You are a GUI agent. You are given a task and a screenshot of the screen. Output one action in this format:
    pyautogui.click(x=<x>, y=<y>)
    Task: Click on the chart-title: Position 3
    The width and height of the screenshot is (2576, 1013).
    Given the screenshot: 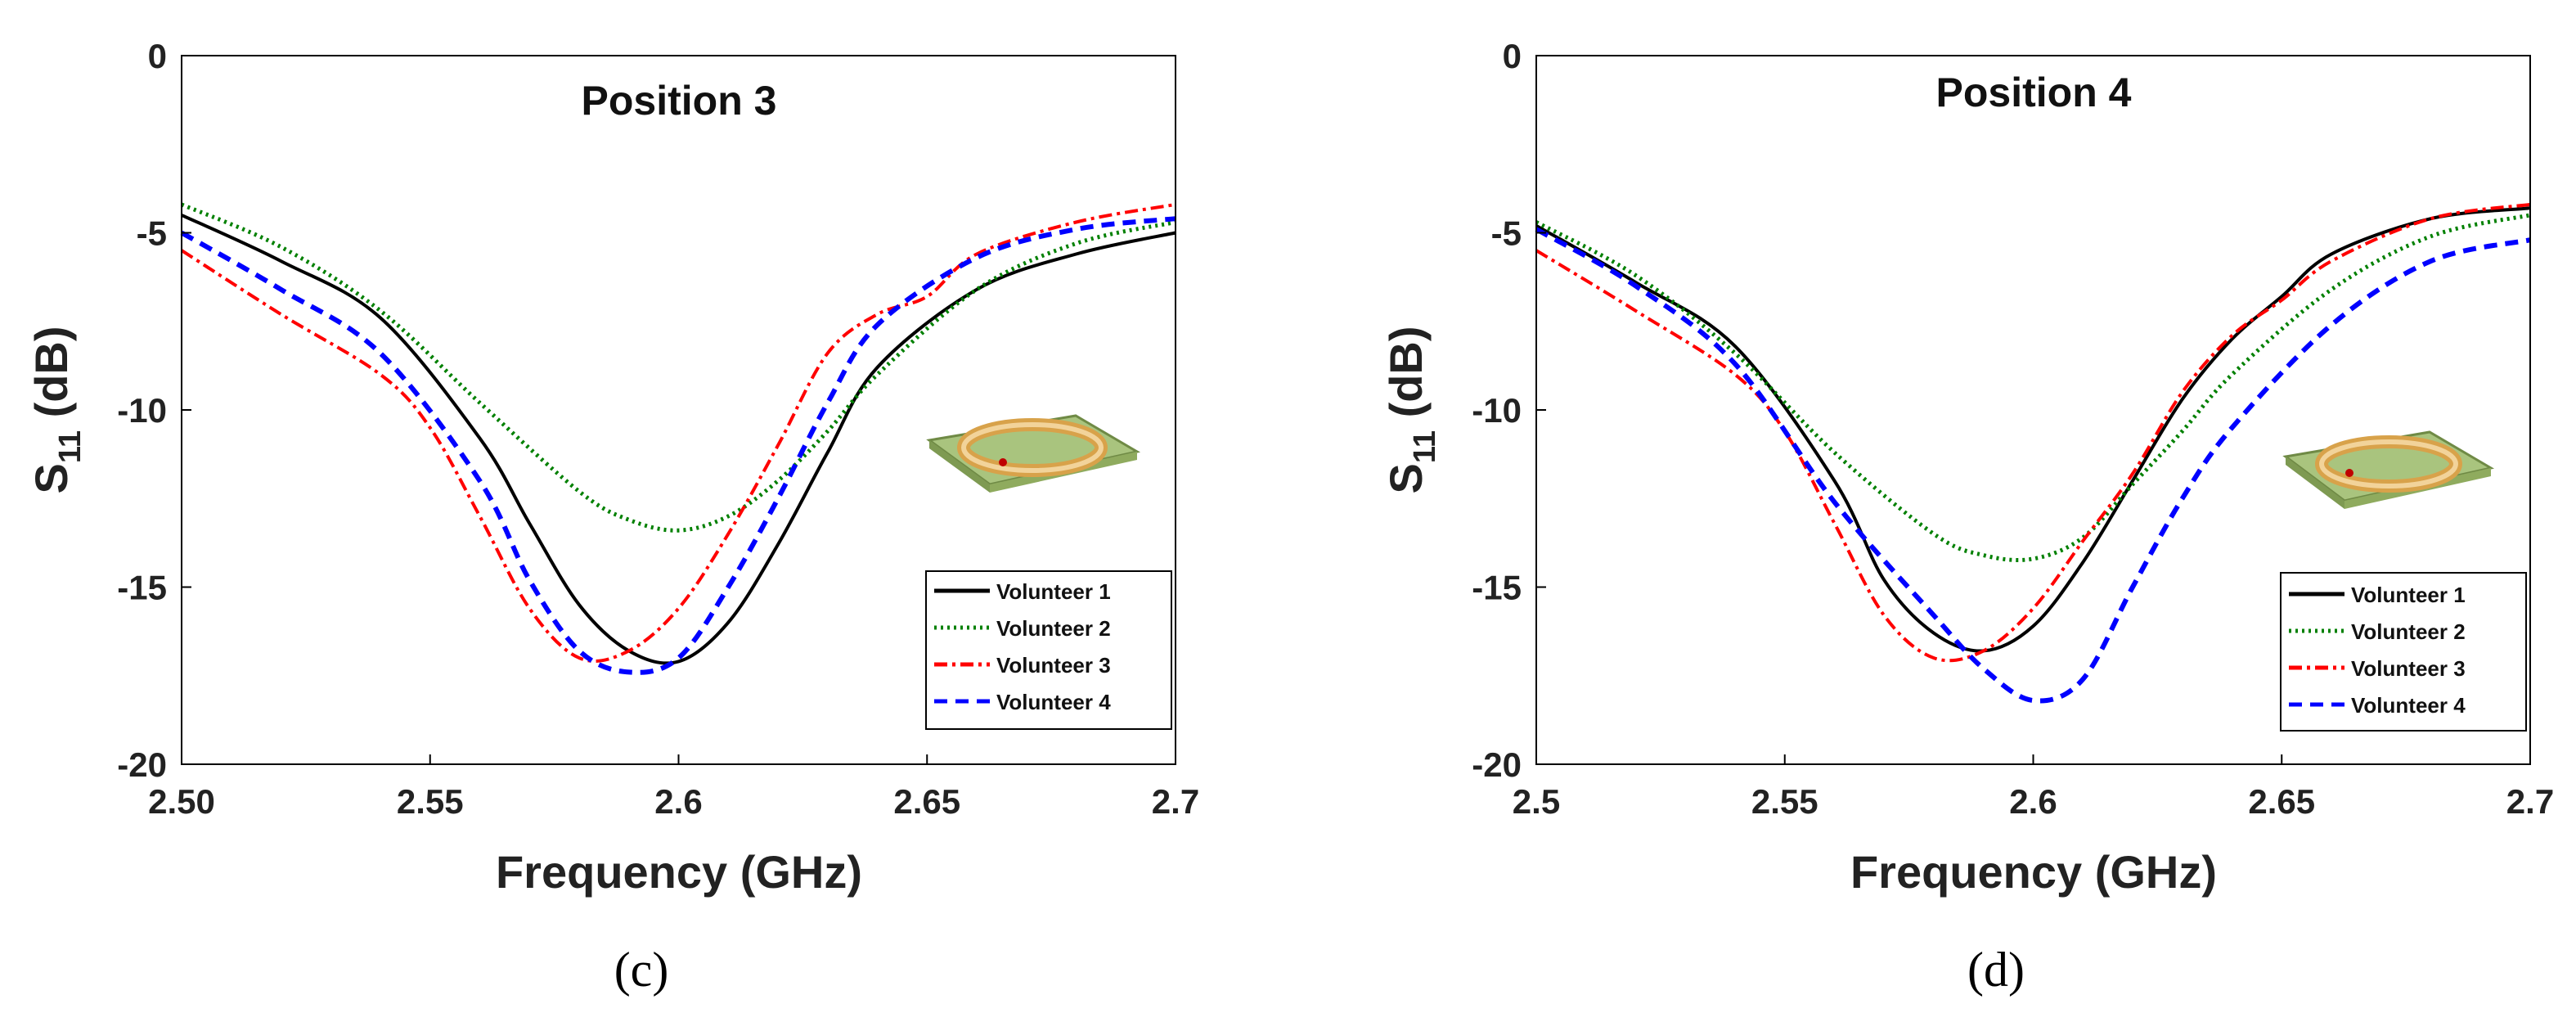 What is the action you would take?
    pyautogui.click(x=680, y=101)
    